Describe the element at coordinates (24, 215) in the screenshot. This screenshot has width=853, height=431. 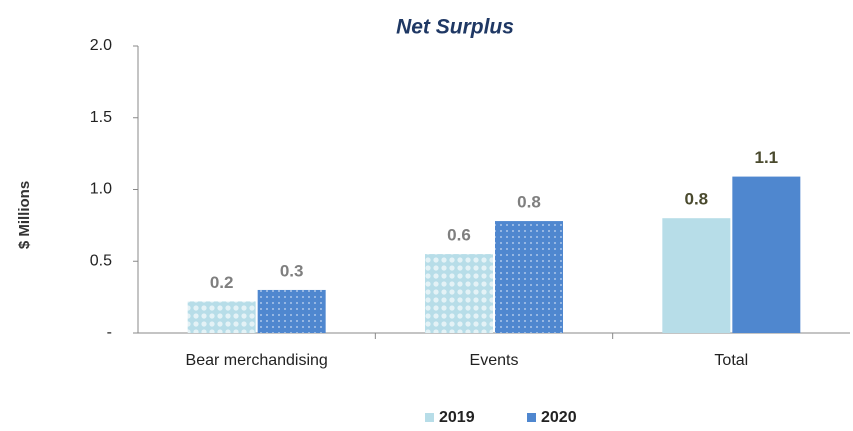
I see `y-axis-label: $ Millions` at that location.